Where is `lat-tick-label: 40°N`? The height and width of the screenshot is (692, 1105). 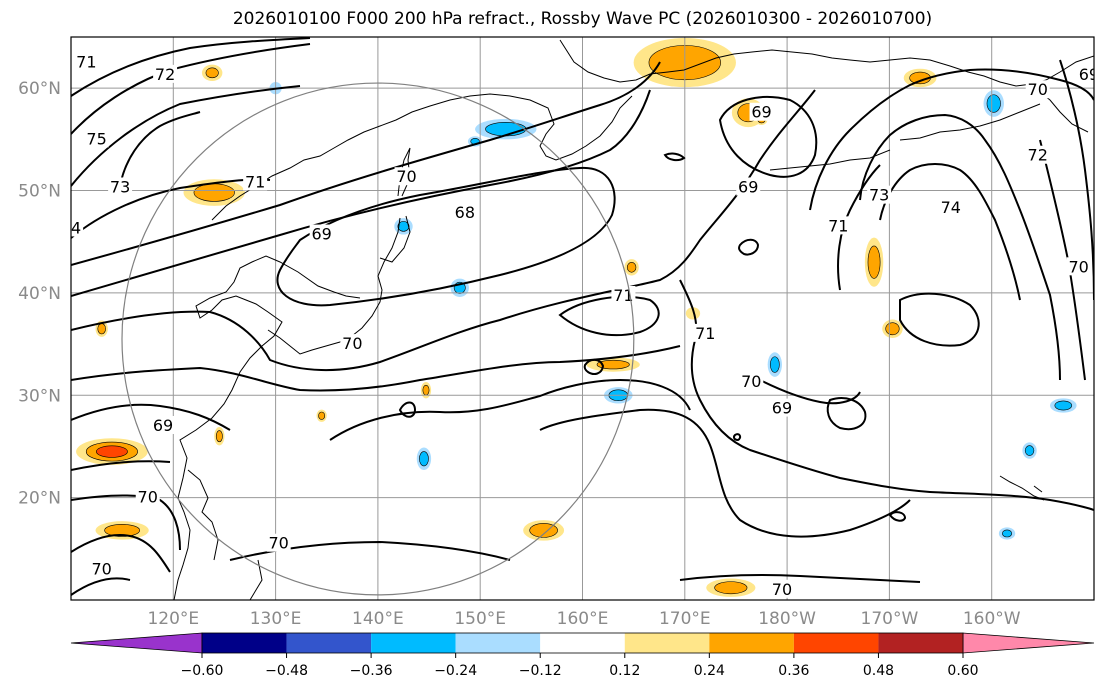 lat-tick-label: 40°N is located at coordinates (39, 294).